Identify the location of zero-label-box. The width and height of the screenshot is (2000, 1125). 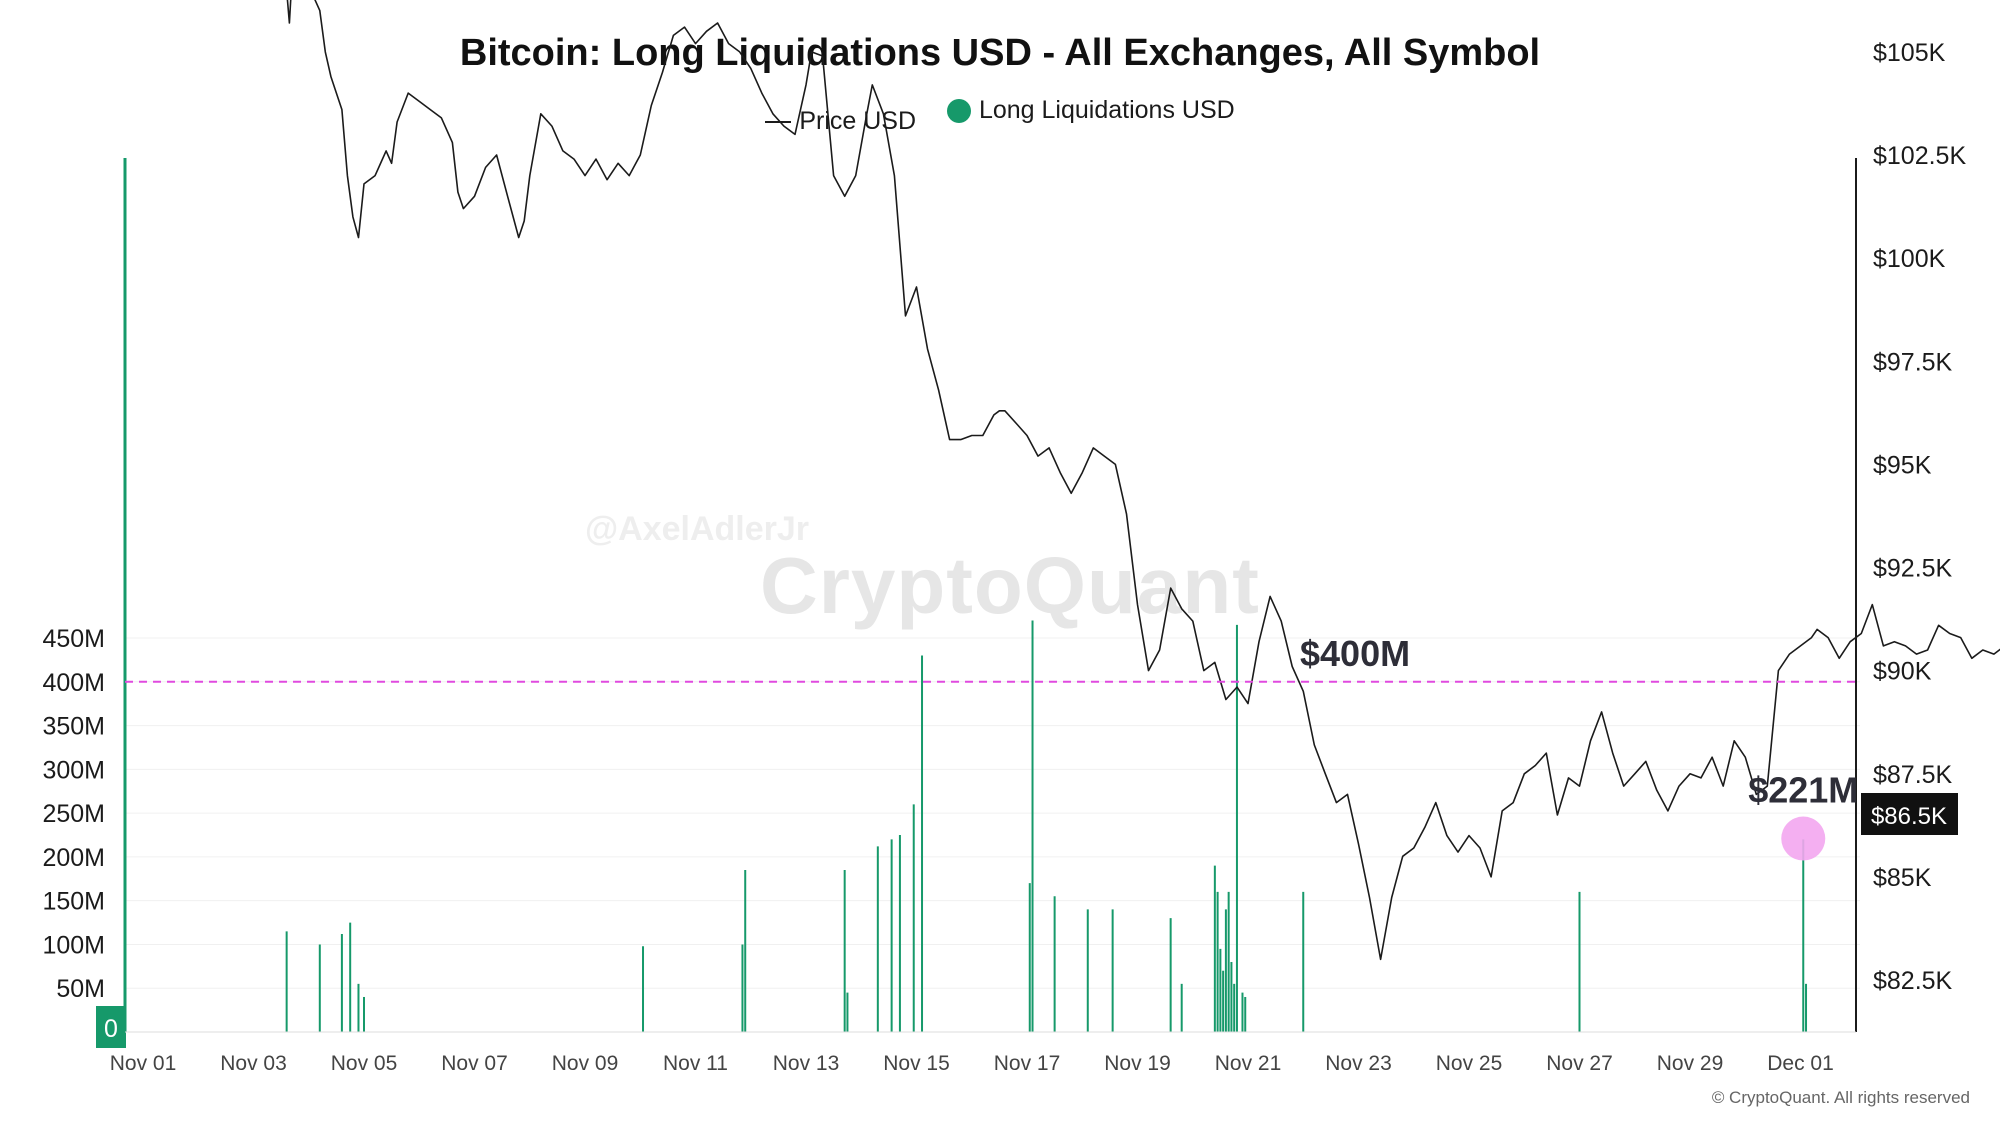
(111, 1027).